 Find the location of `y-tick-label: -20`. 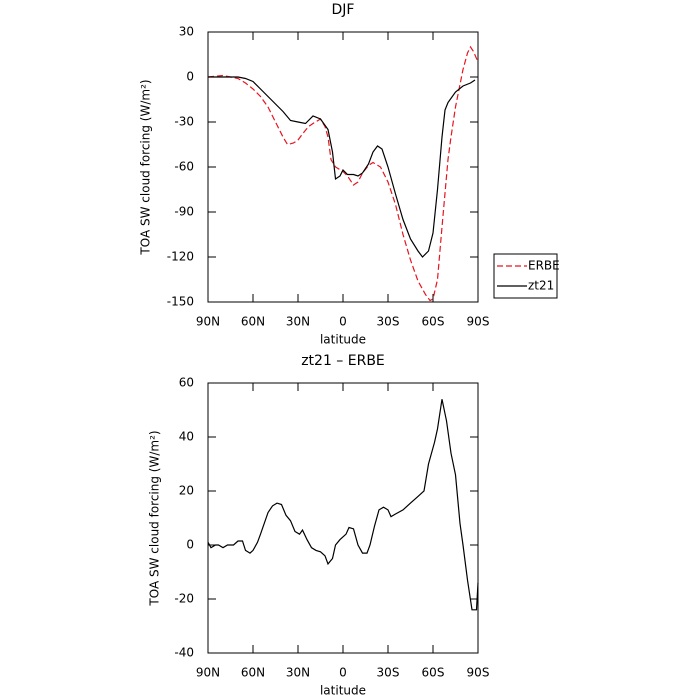

y-tick-label: -20 is located at coordinates (184, 599).